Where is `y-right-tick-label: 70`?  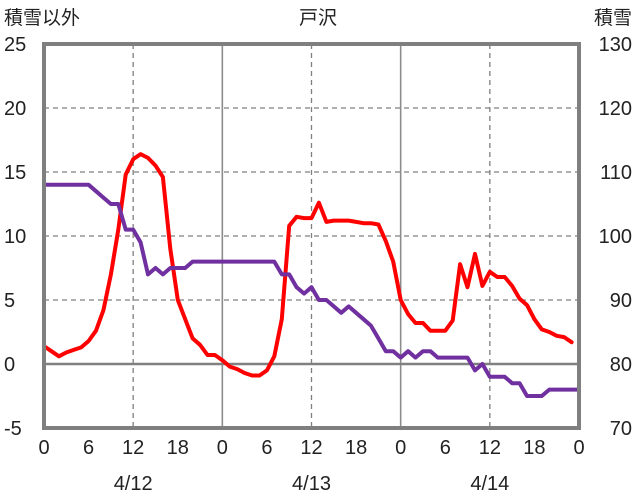
y-right-tick-label: 70 is located at coordinates (621, 429).